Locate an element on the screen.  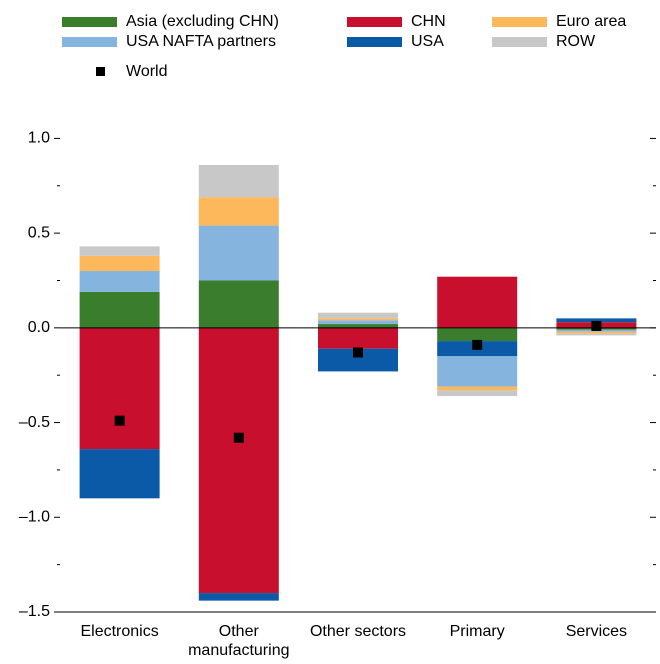
y-tick-label: –1.0 is located at coordinates (34, 517).